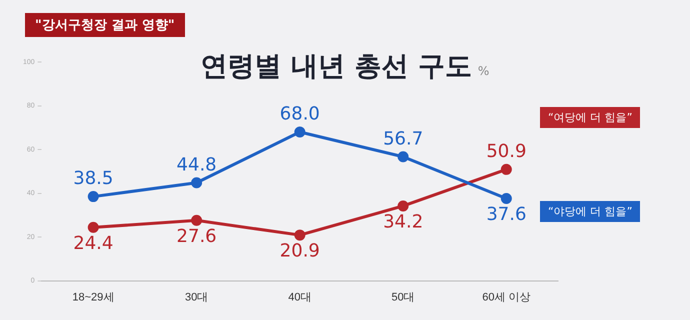 Image resolution: width=690 pixels, height=320 pixels. What do you see at coordinates (506, 215) in the screenshot?
I see `data-label: 37.6` at bounding box center [506, 215].